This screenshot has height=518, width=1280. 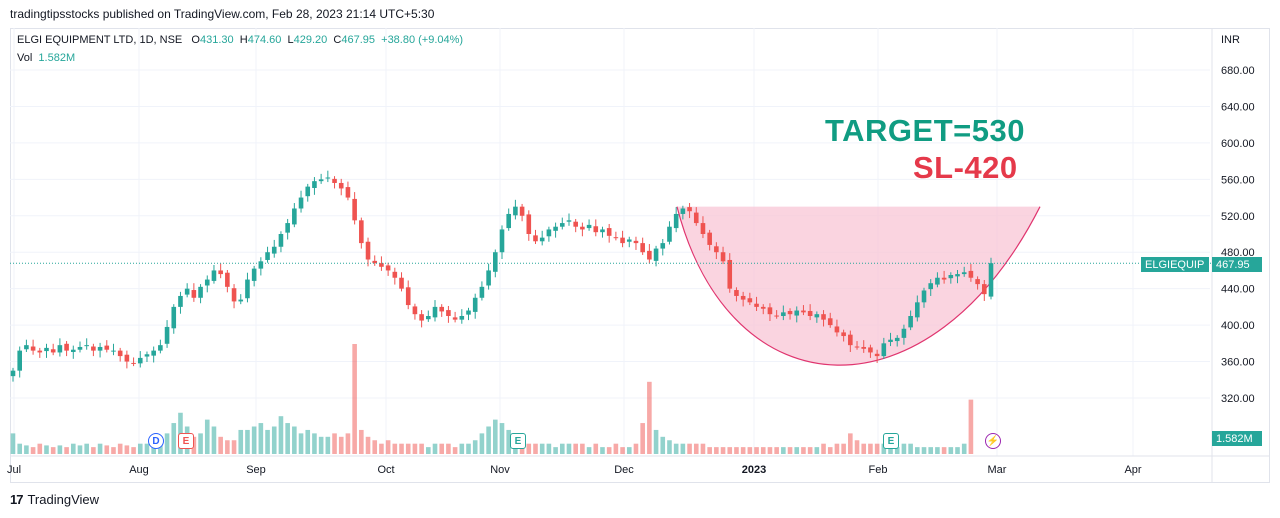 I want to click on price-tick-label: 600.00, so click(x=1238, y=144).